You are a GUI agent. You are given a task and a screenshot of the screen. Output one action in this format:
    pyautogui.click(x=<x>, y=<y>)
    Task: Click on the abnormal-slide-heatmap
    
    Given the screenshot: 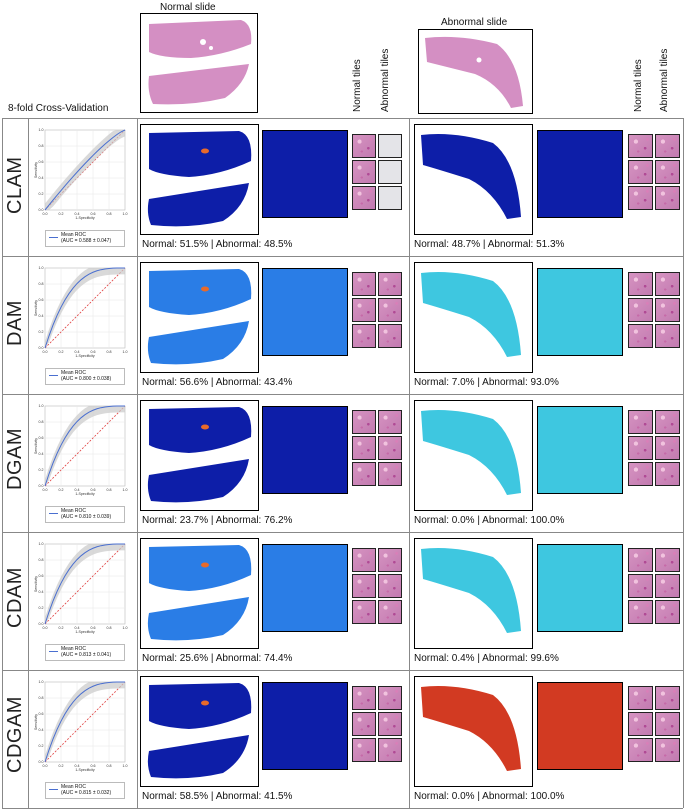 What is the action you would take?
    pyautogui.click(x=473, y=455)
    